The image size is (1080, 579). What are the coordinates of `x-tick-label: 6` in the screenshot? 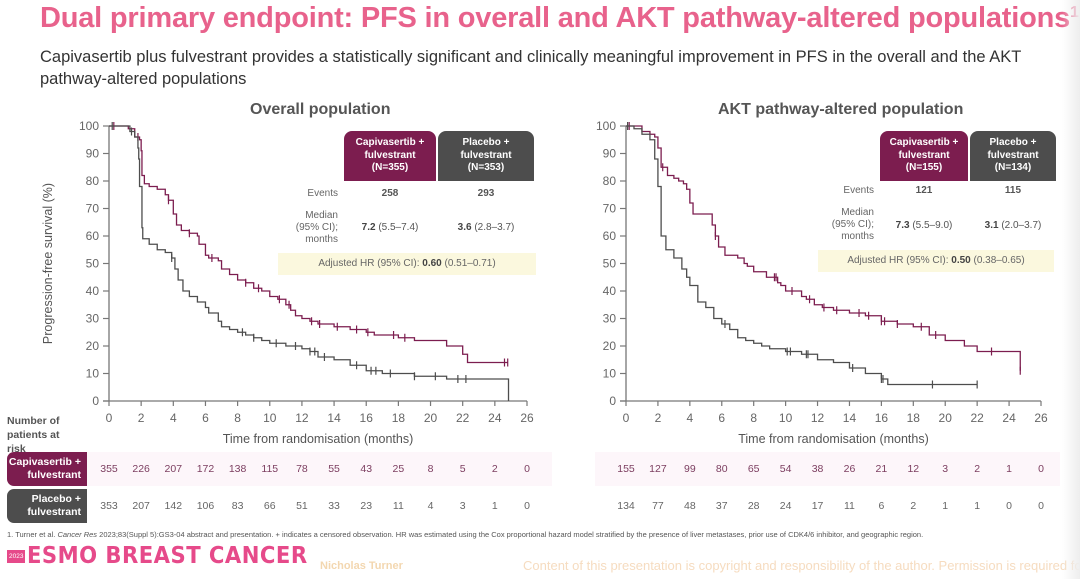 It's located at (721, 418).